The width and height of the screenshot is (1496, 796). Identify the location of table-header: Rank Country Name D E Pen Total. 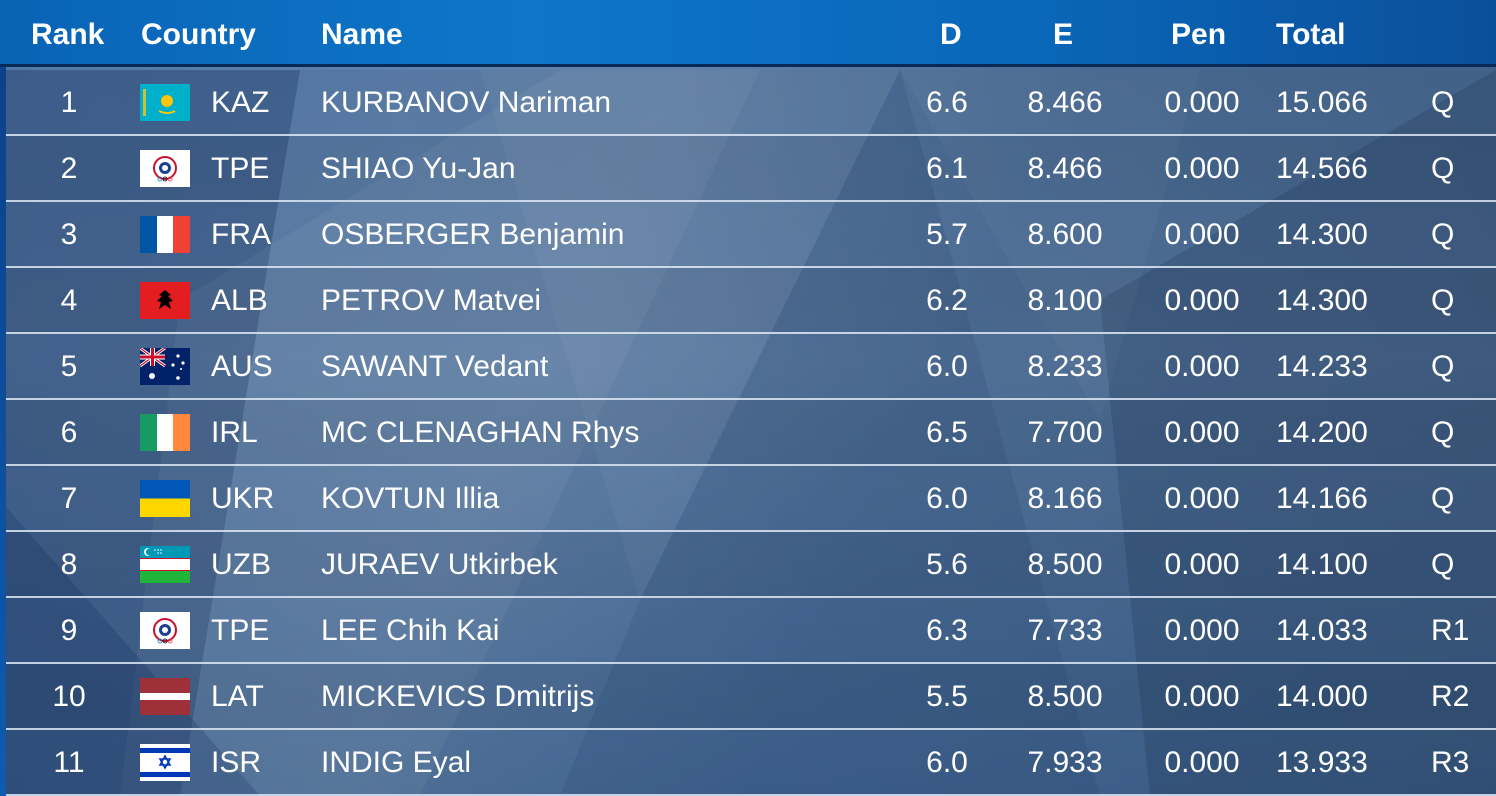
(748, 33).